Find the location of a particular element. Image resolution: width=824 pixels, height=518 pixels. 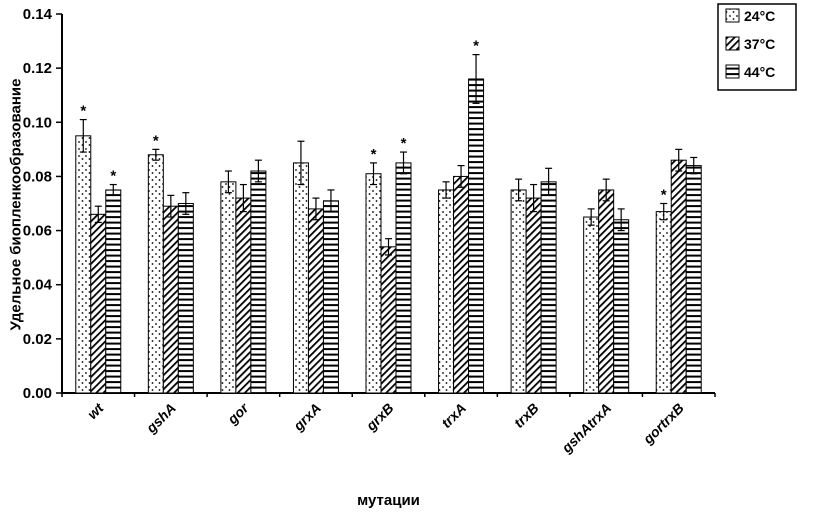

legend-label: 24°C is located at coordinates (759, 16).